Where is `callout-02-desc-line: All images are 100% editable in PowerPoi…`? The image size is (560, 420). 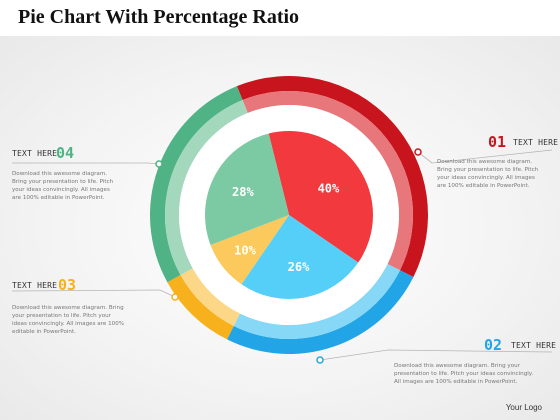
callout-02-desc-line: All images are 100% editable in PowerPoi… is located at coordinates (456, 382).